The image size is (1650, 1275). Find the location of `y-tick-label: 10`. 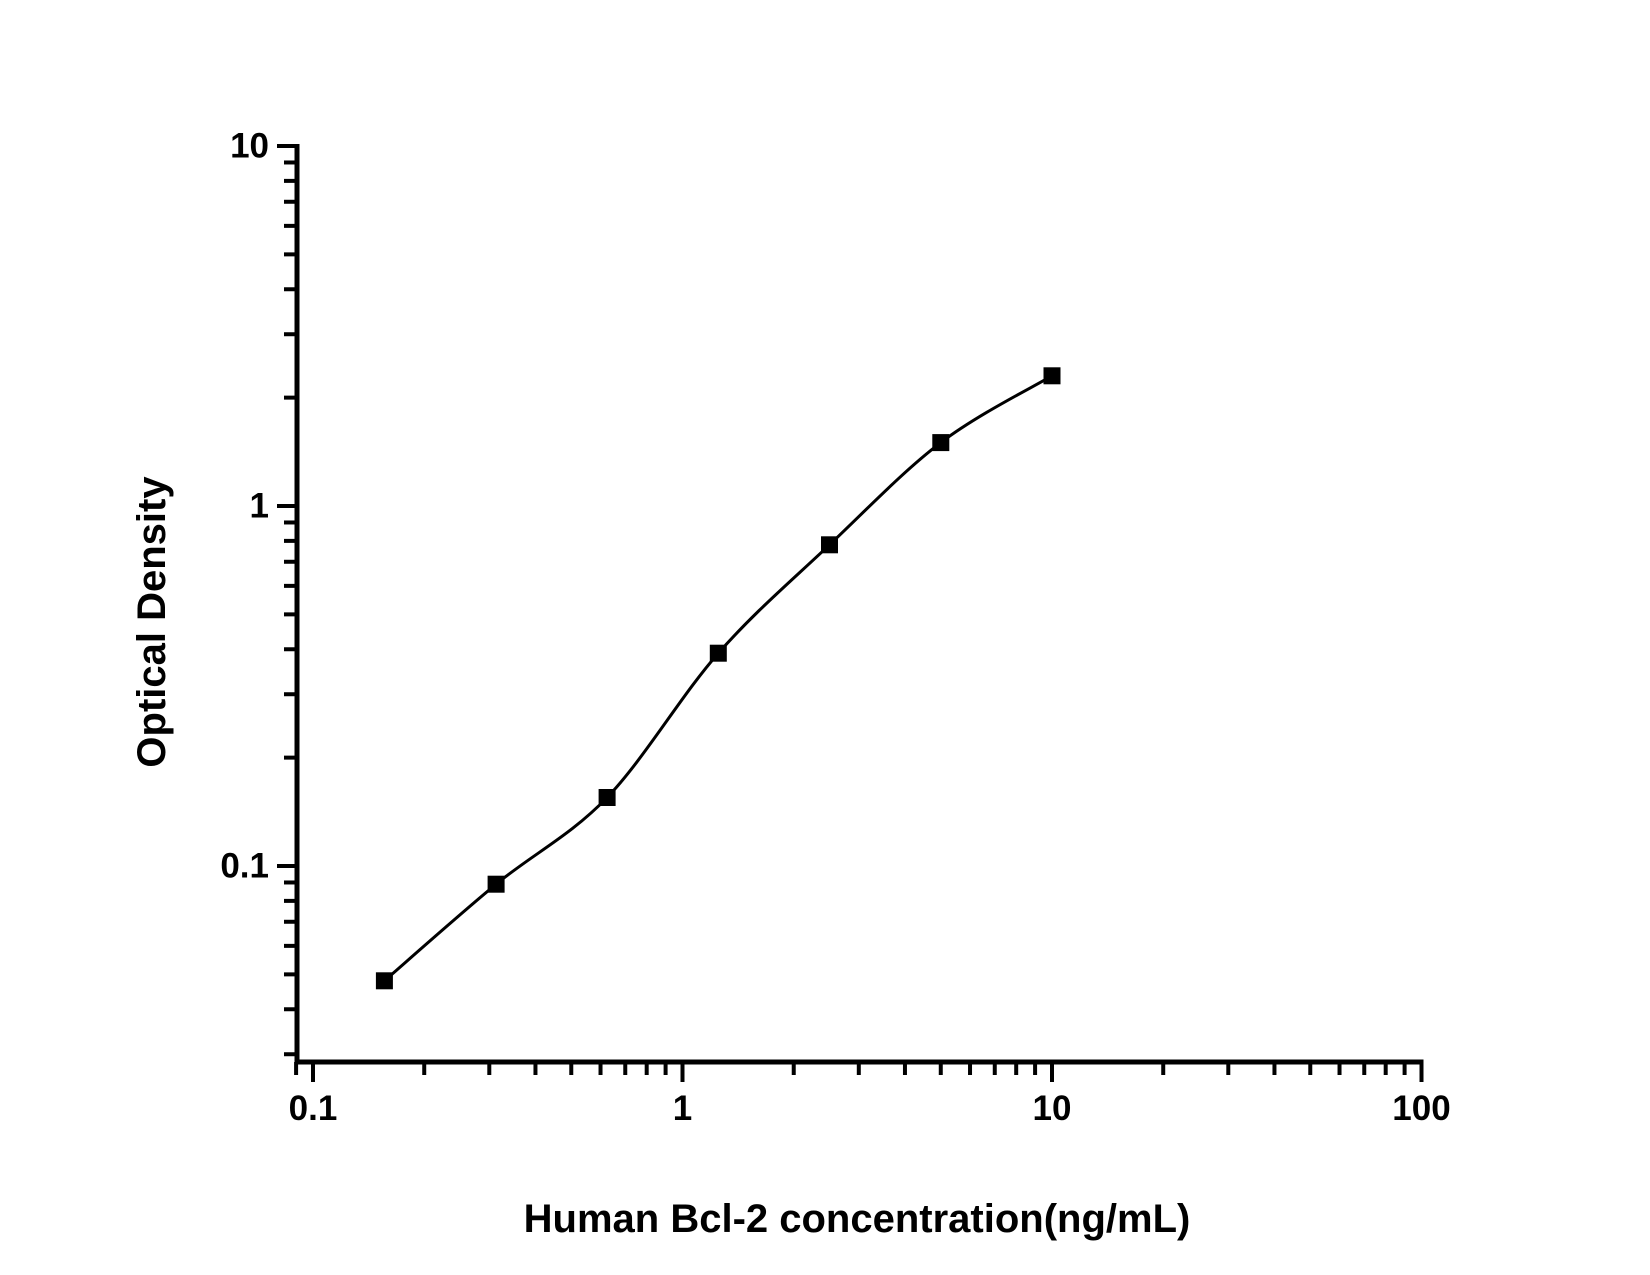

y-tick-label: 10 is located at coordinates (249, 146).